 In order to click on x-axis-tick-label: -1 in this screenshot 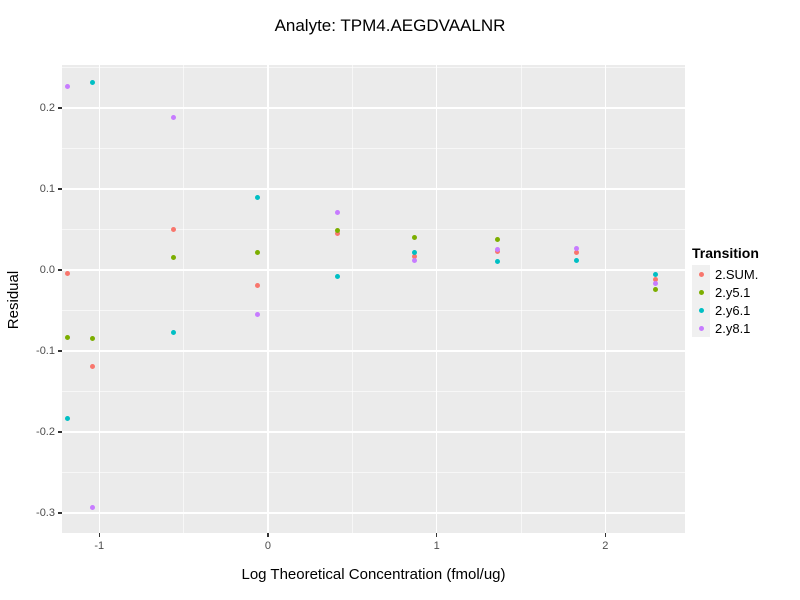, I will do `click(99, 546)`.